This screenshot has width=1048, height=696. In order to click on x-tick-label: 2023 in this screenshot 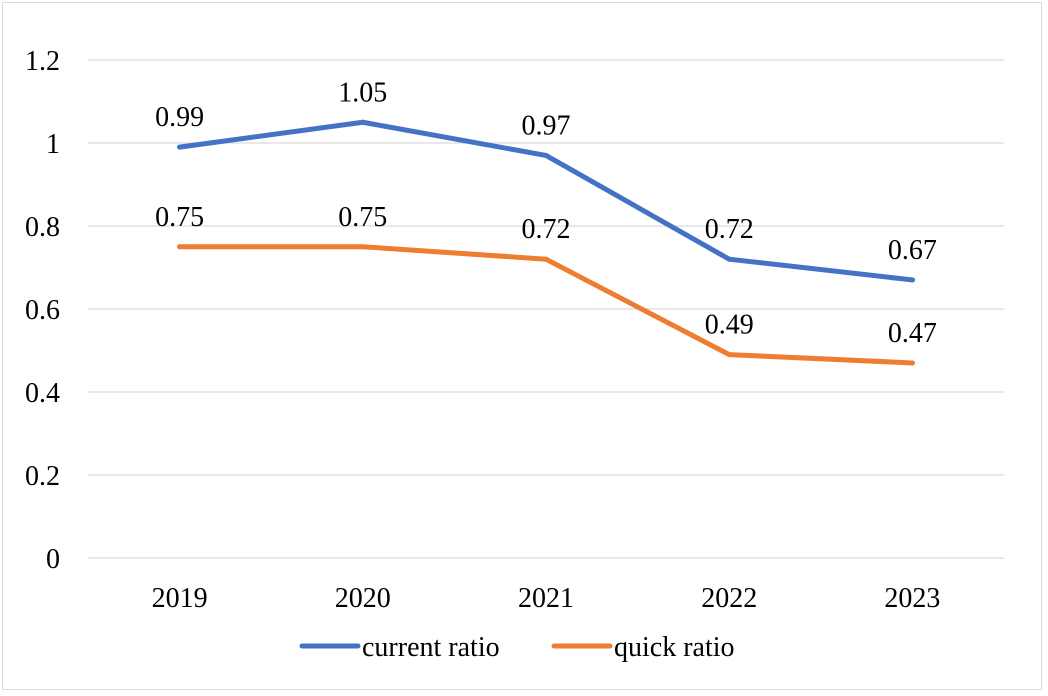, I will do `click(912, 598)`.